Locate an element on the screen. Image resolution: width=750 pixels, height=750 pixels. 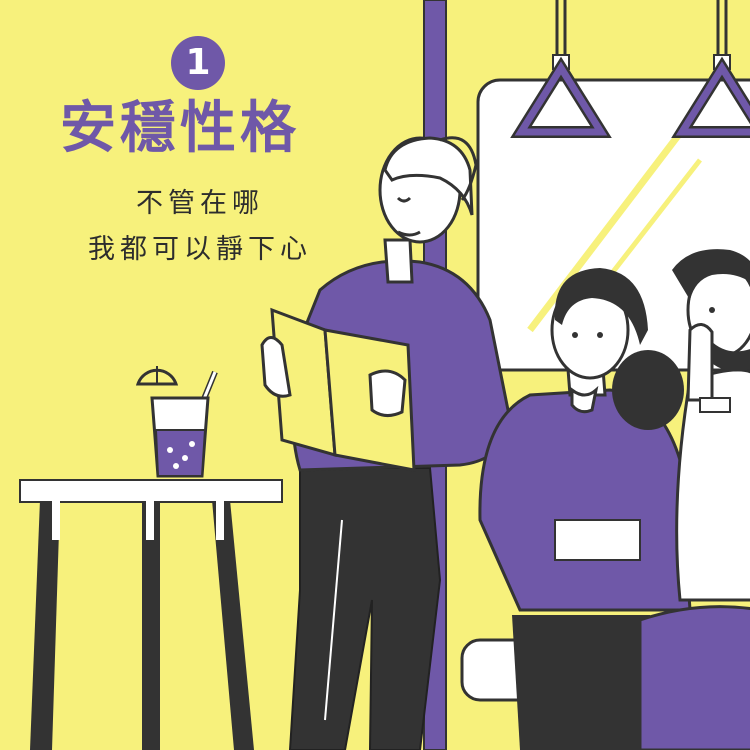
caption-line-1: 不管在哪 is located at coordinates (200, 203).